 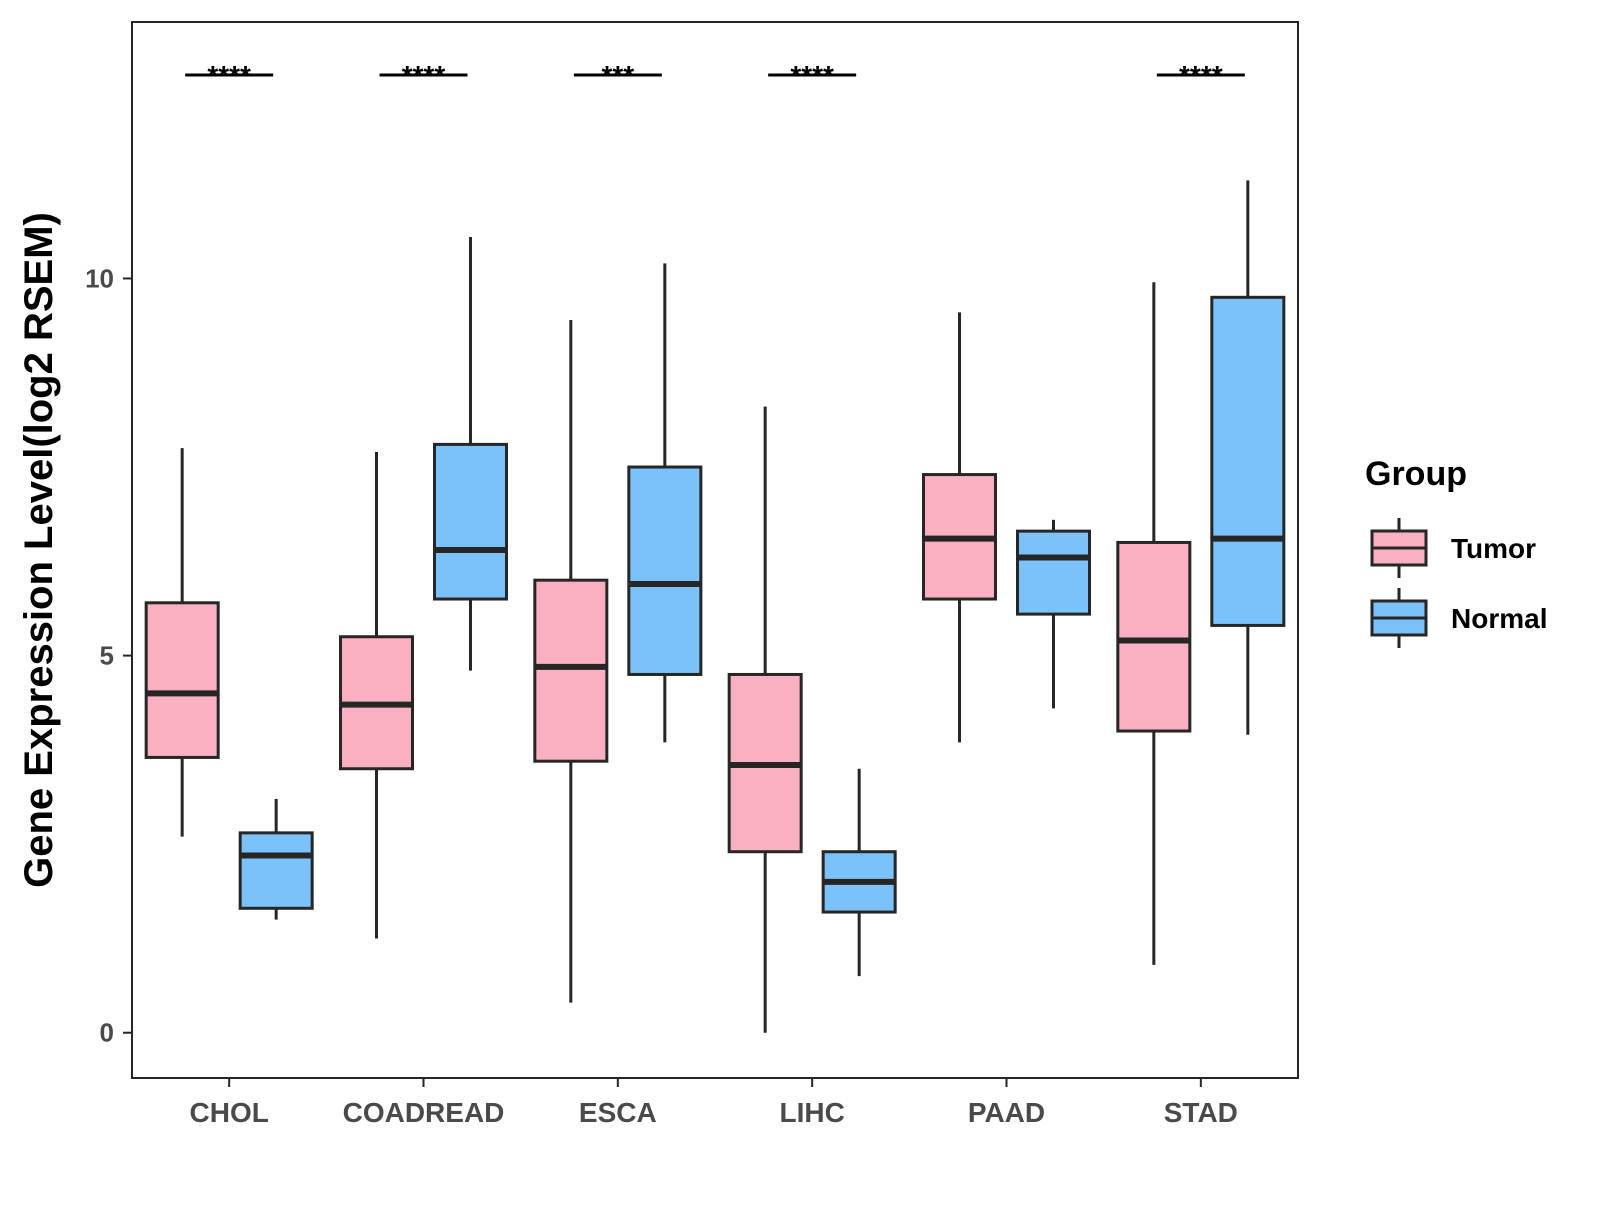 I want to click on significance-label: ***, so click(x=617, y=75).